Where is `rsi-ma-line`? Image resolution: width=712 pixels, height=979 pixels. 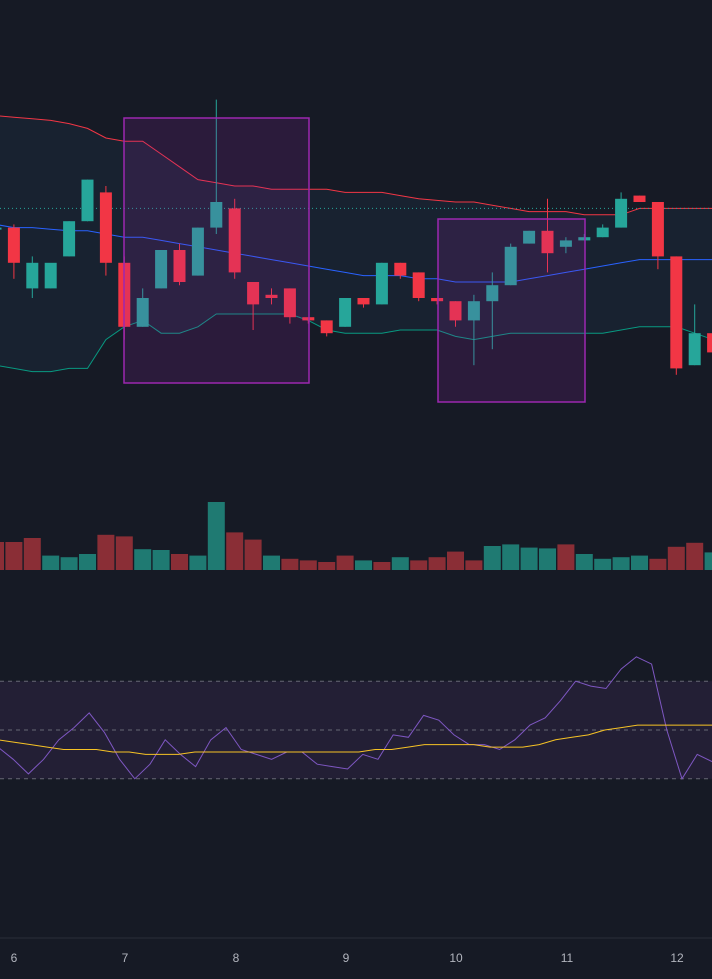
rsi-ma-line is located at coordinates (356, 739).